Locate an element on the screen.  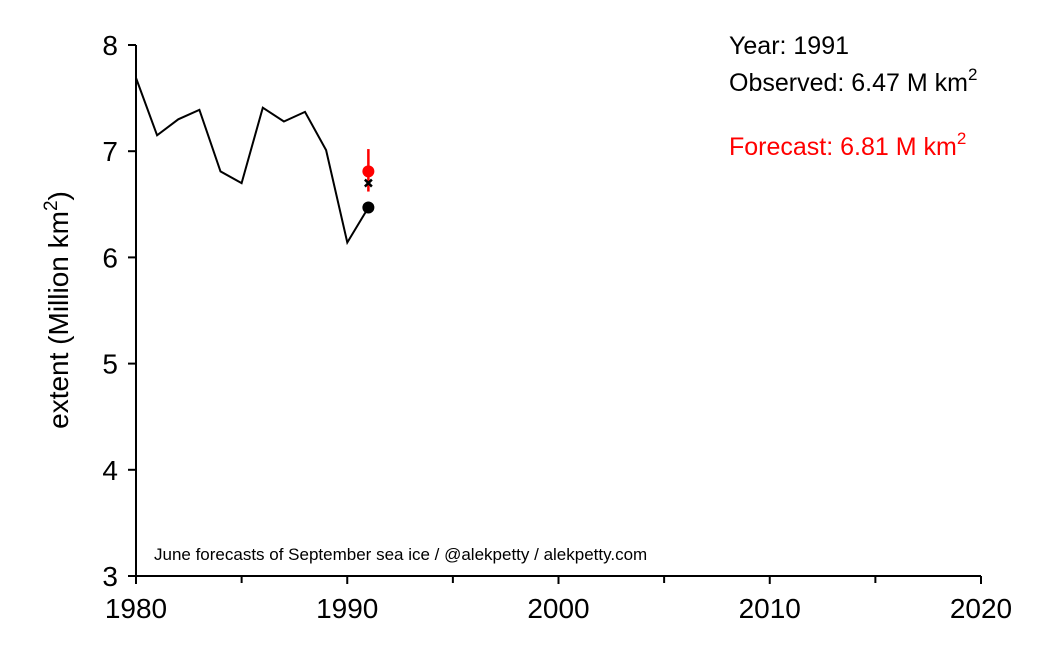
observed-extent-line is located at coordinates (252, 161).